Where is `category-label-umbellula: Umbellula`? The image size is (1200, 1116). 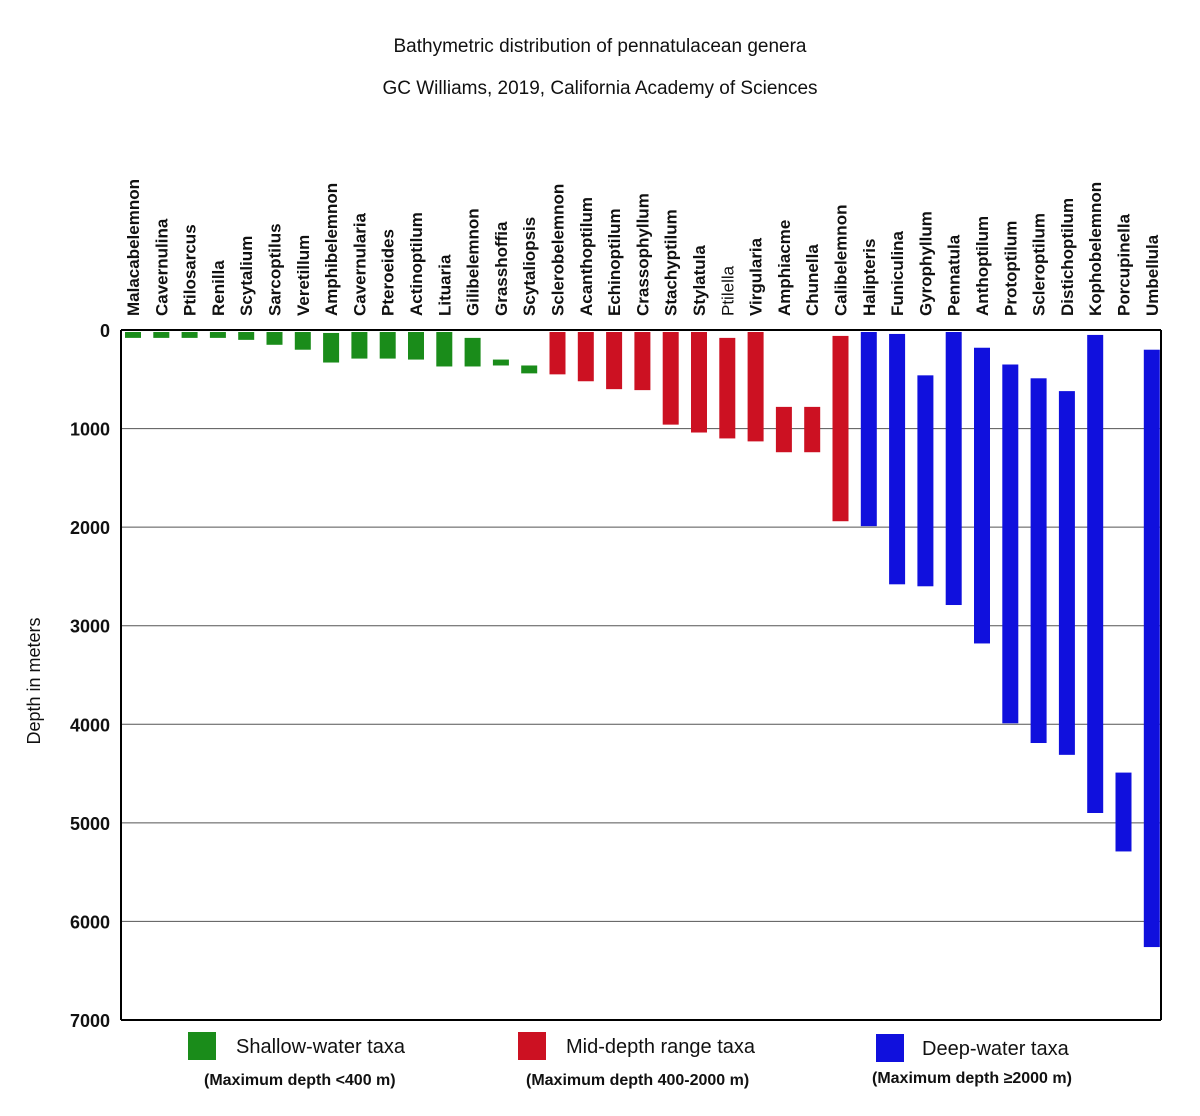 category-label-umbellula: Umbellula is located at coordinates (1152, 275).